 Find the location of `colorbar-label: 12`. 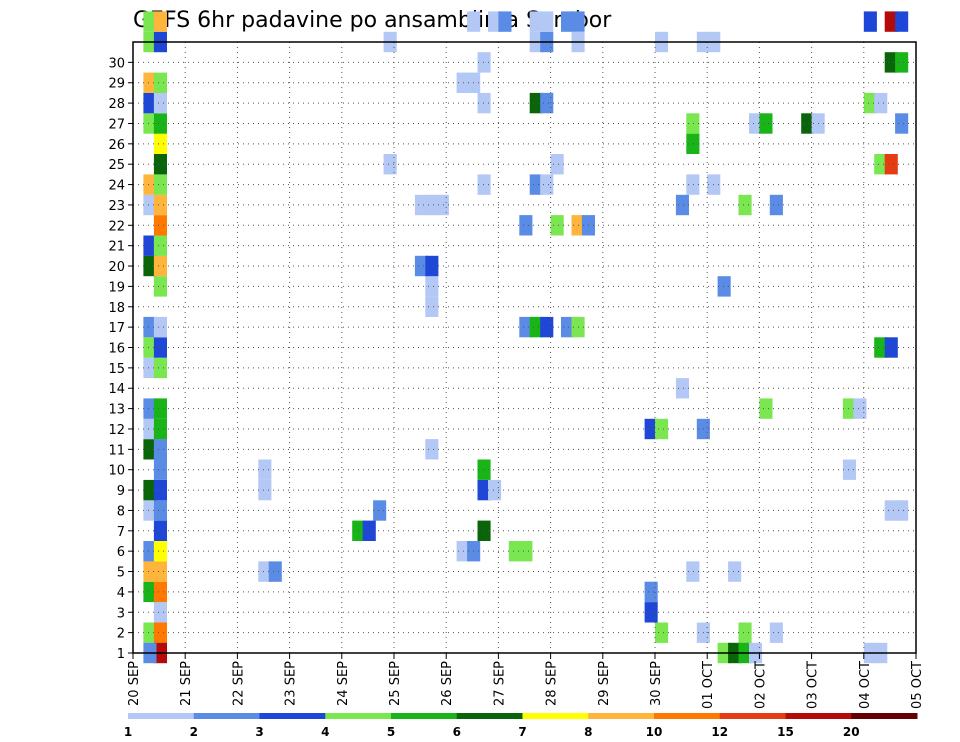

colorbar-label: 12 is located at coordinates (719, 732).